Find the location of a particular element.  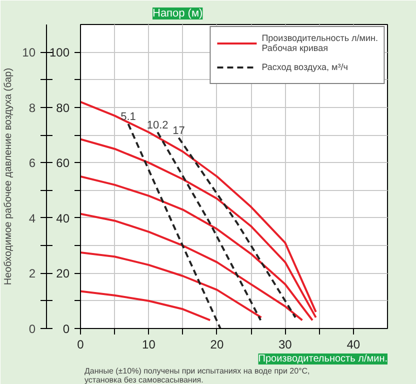

y-tick-label: 100 is located at coordinates (59, 53).